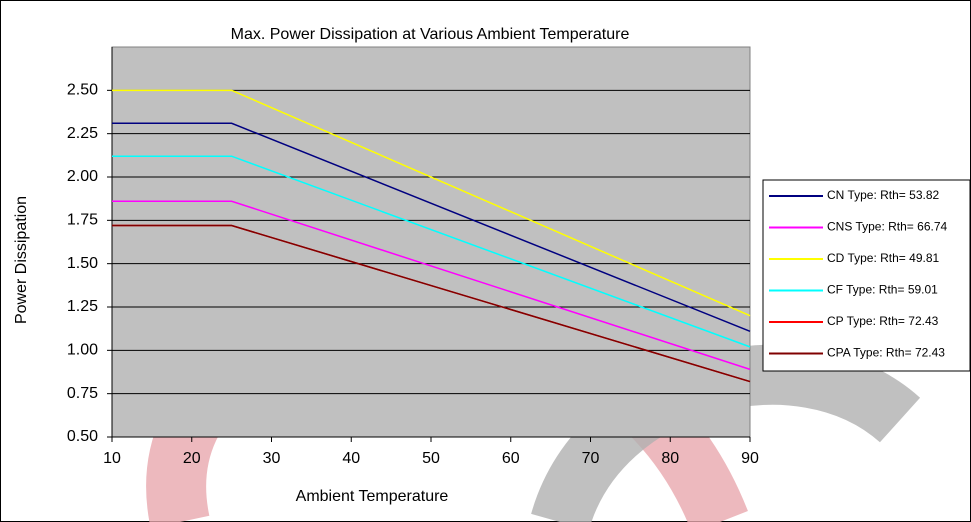 The image size is (971, 522). Describe the element at coordinates (372, 496) in the screenshot. I see `x-axis-title: Ambient Temperature` at that location.